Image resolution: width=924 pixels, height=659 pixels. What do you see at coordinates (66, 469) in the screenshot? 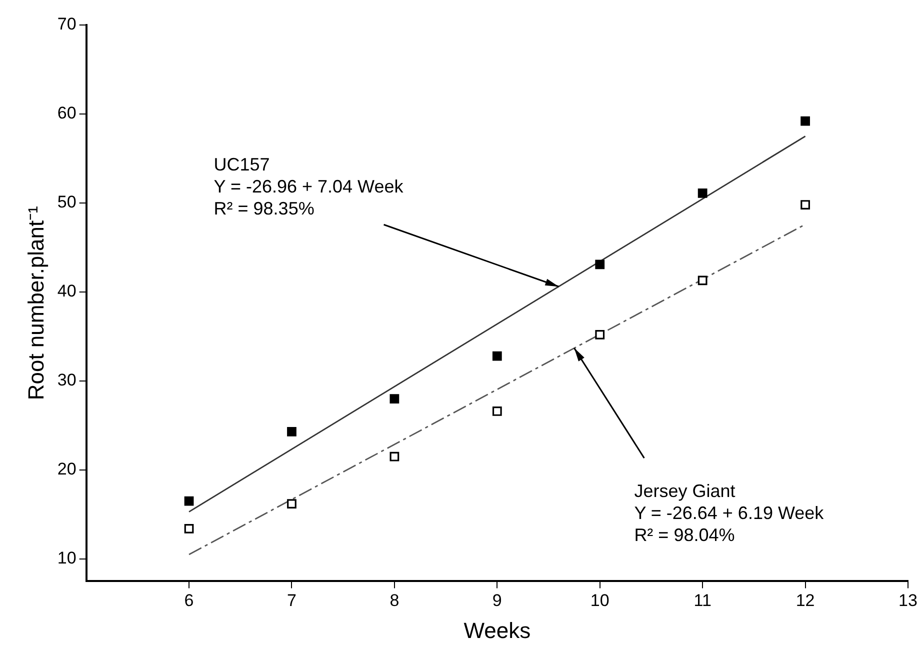
I see `y-tick-label: 20` at bounding box center [66, 469].